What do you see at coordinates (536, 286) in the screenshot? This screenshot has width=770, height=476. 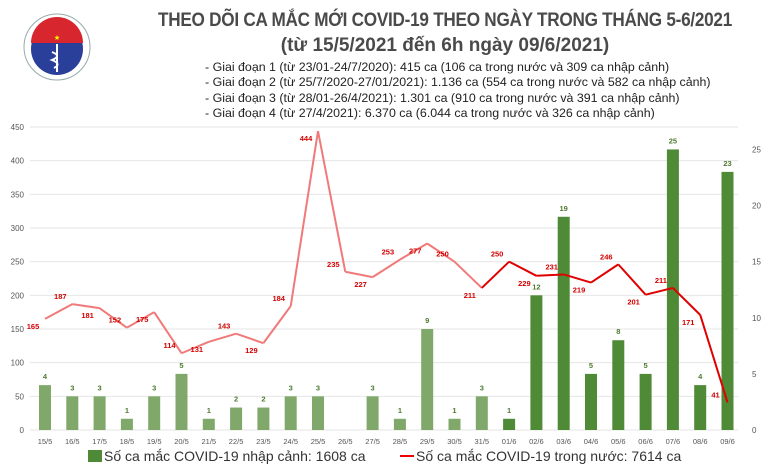 I see `bar-label: 12` at bounding box center [536, 286].